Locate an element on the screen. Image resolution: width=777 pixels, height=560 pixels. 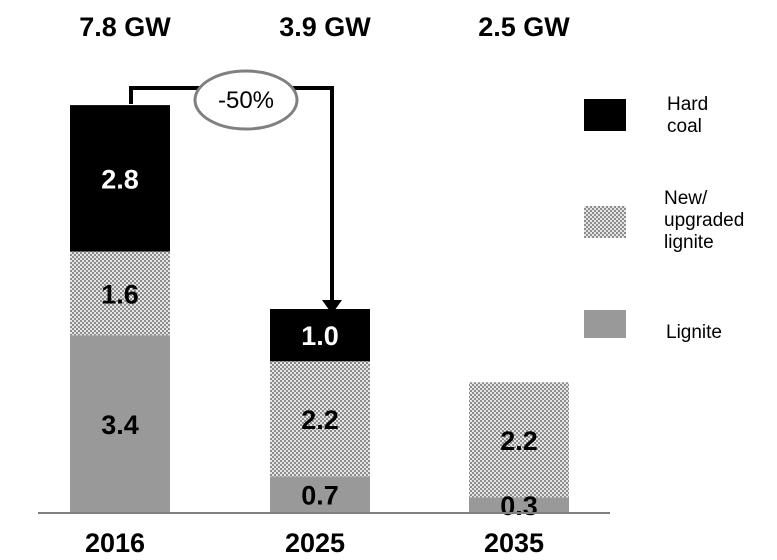
legend-label-lignite: Lignite is located at coordinates (694, 333).